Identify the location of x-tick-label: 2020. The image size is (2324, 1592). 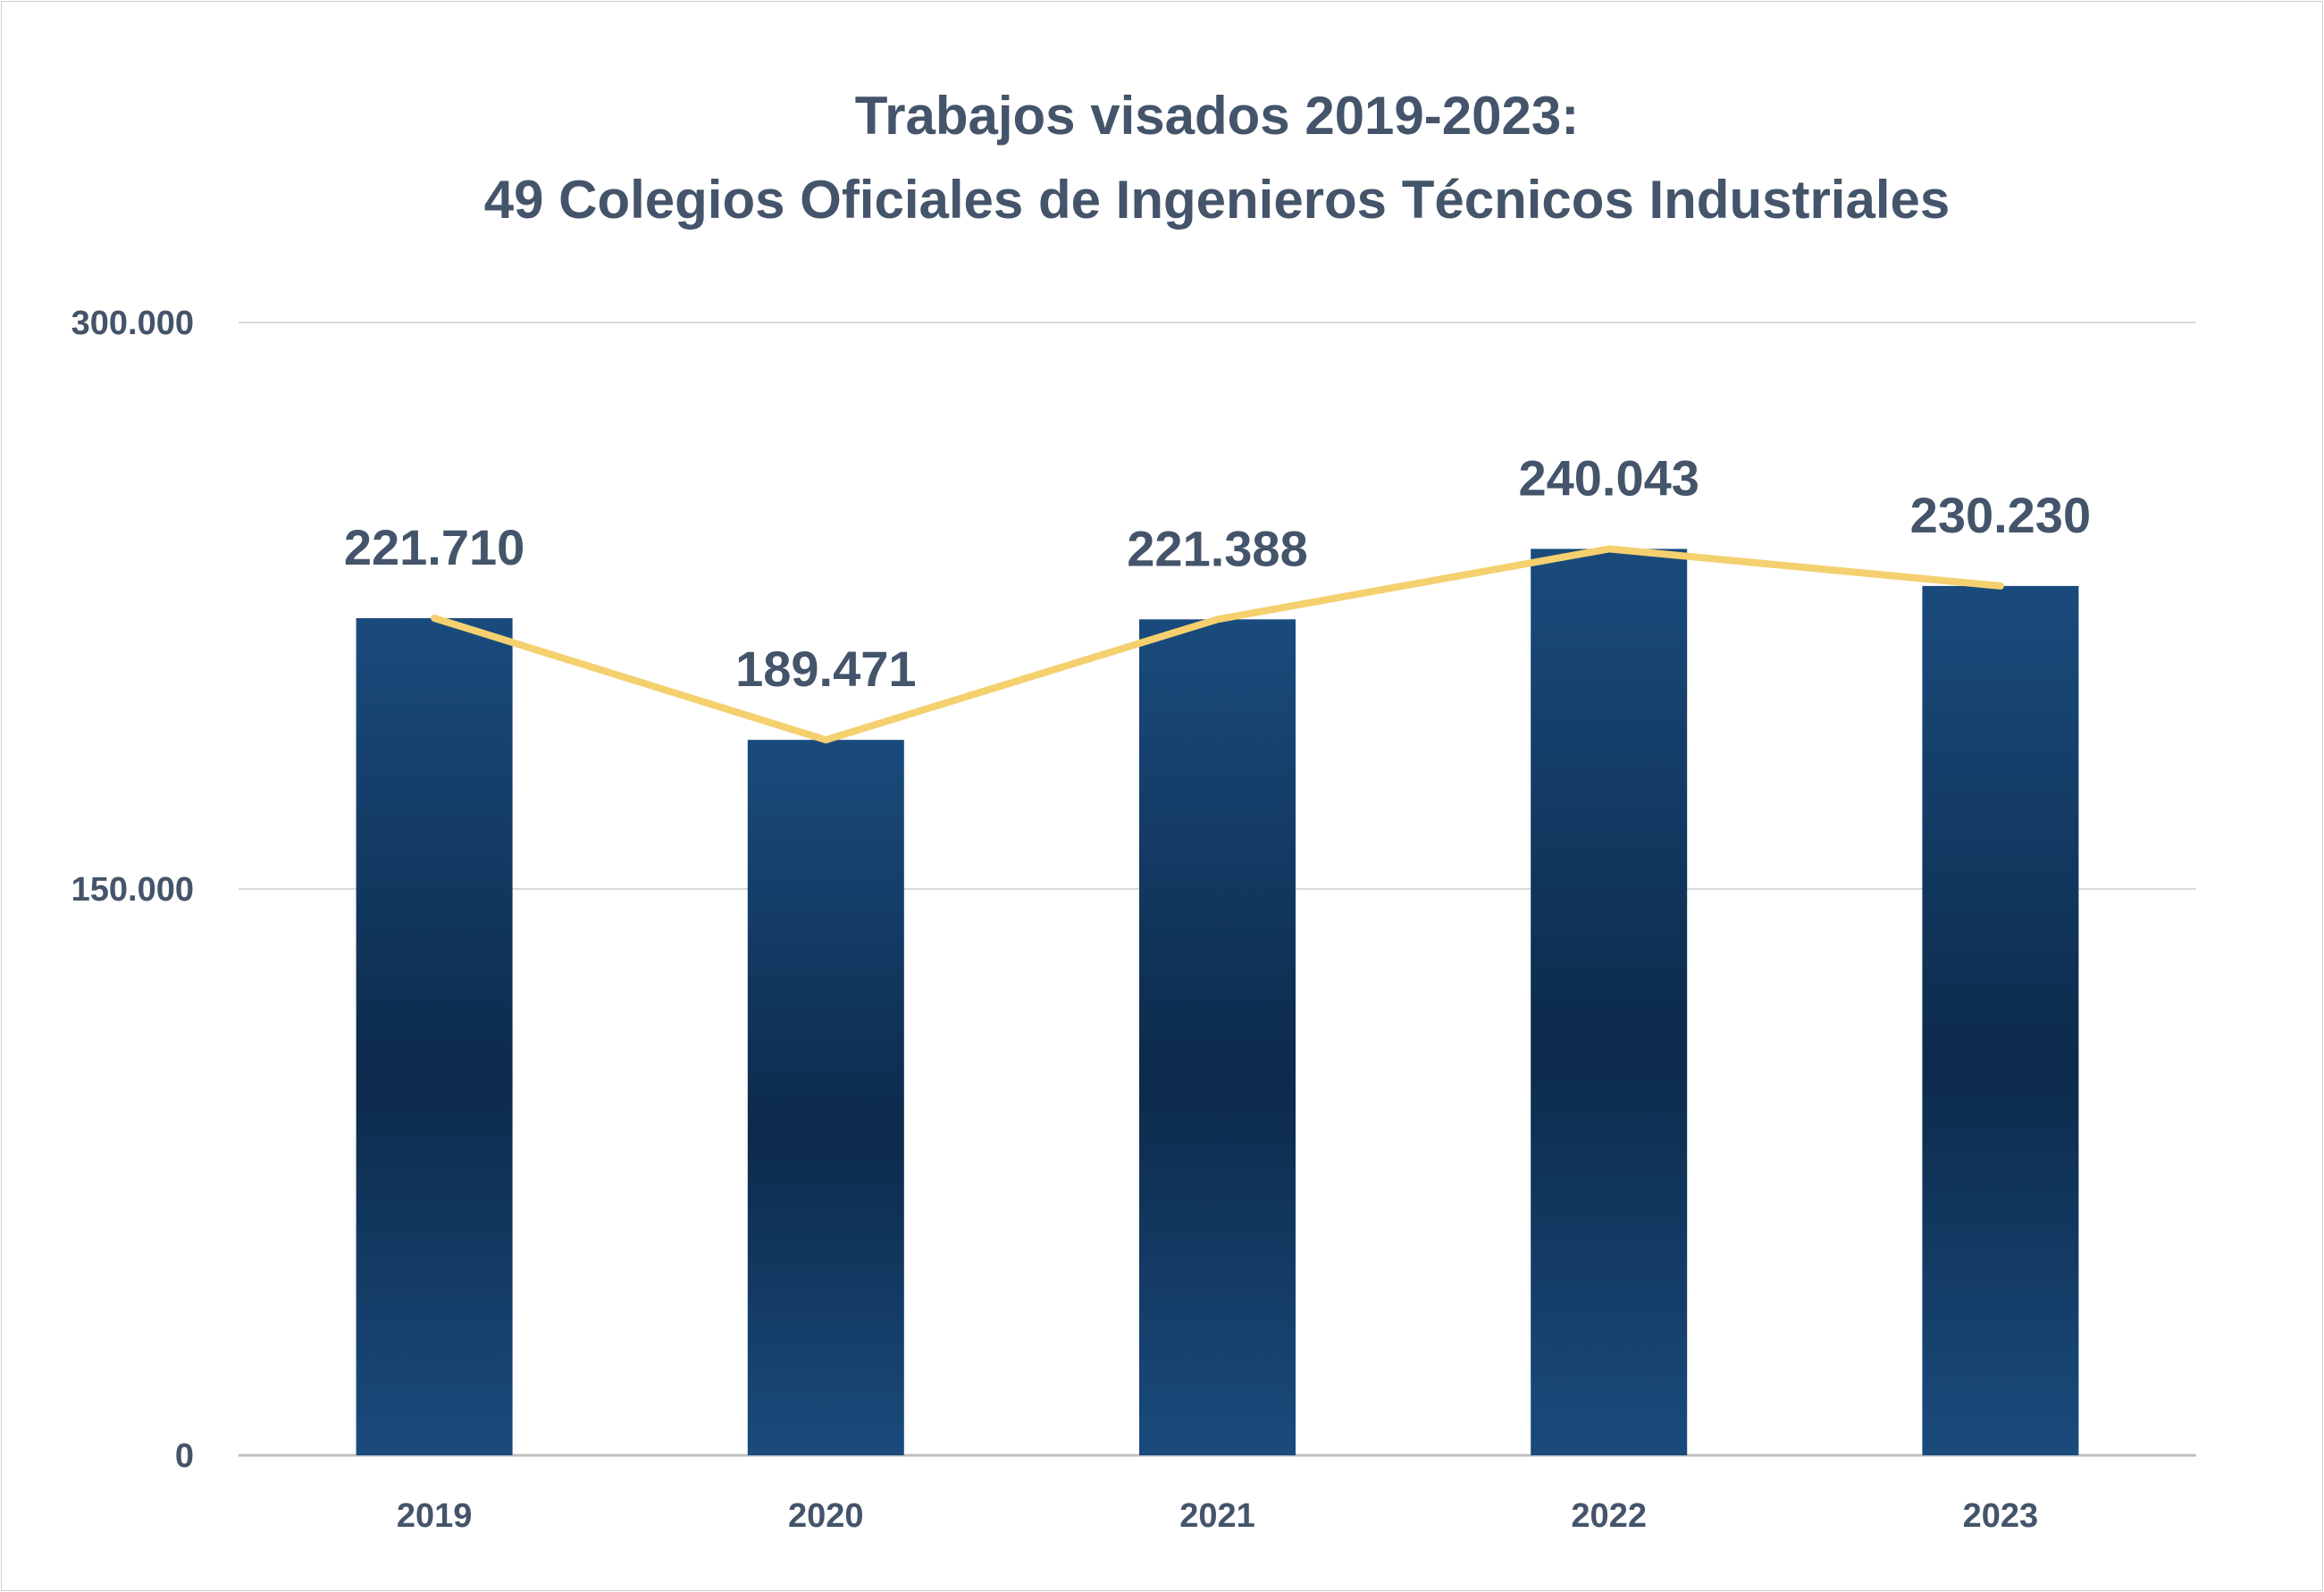
(826, 1516).